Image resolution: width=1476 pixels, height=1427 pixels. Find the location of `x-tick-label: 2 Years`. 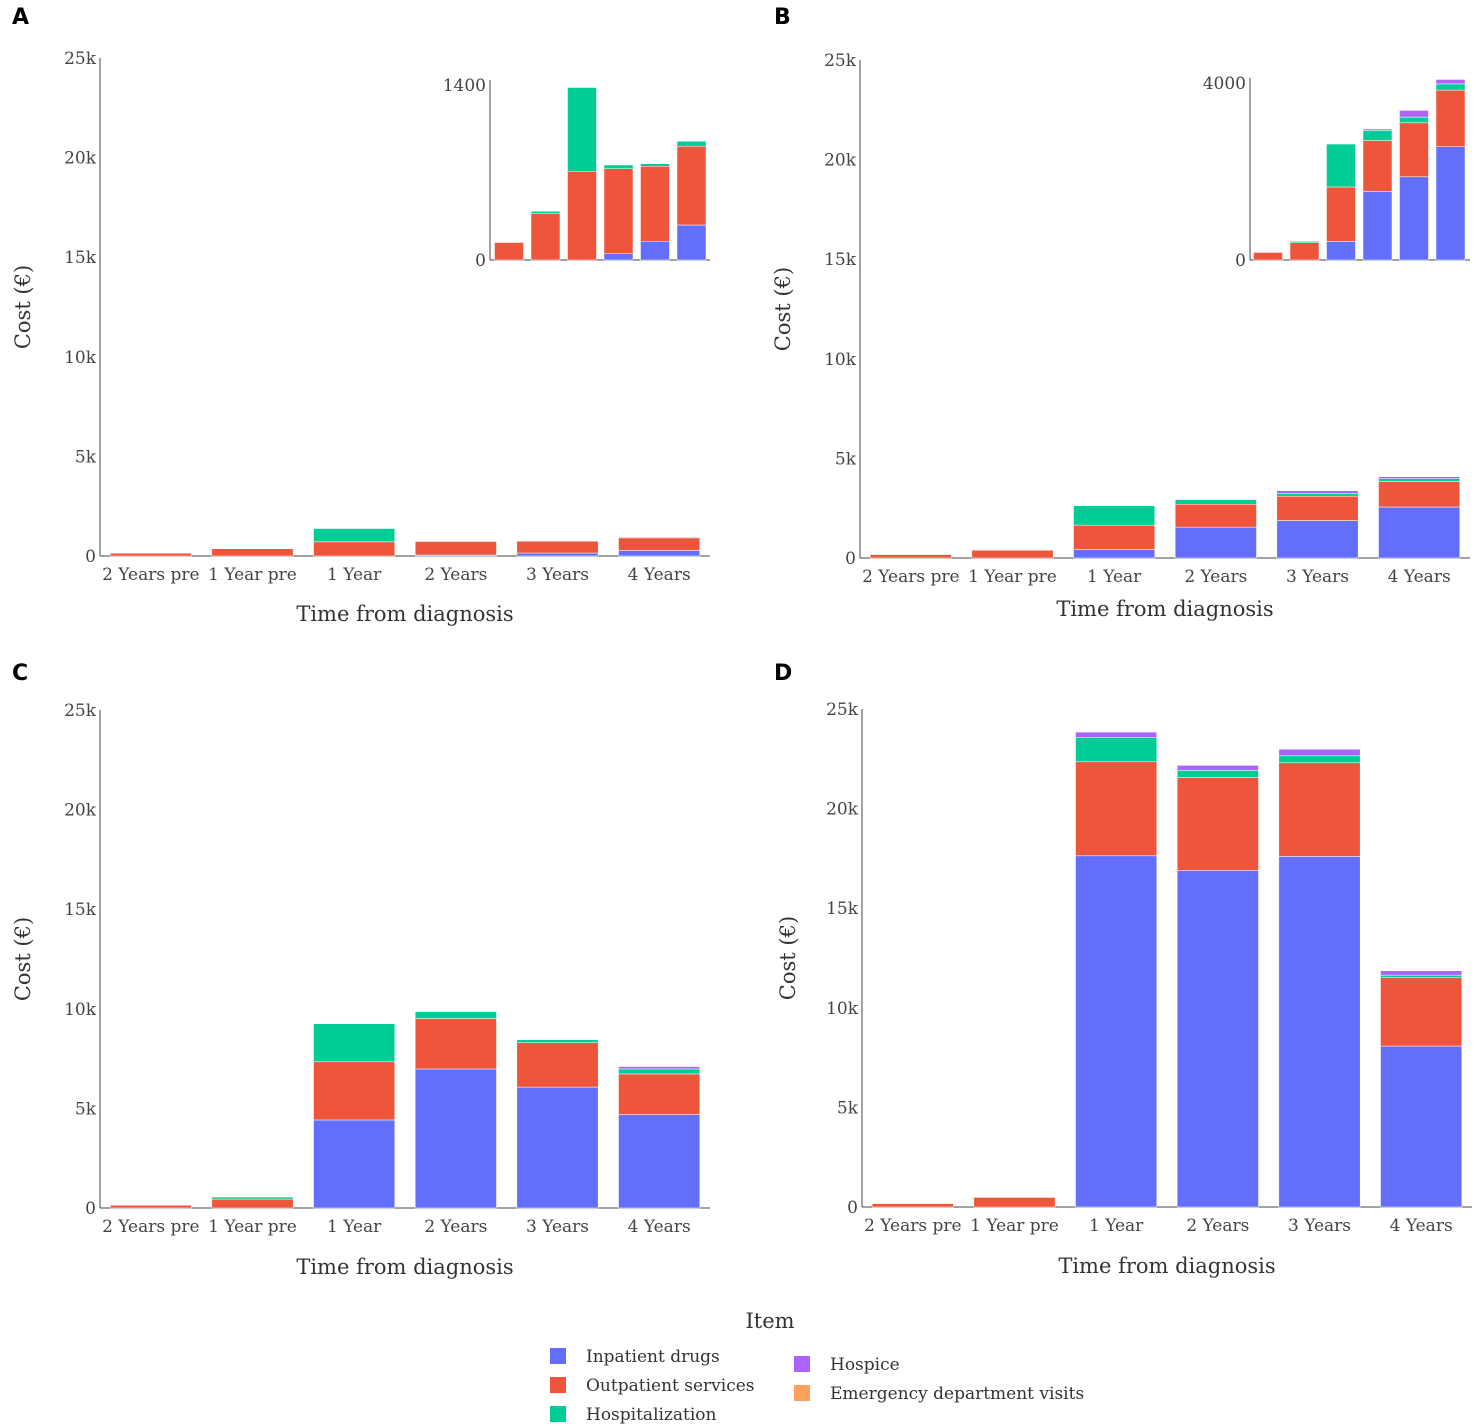

x-tick-label: 2 Years is located at coordinates (1215, 577).